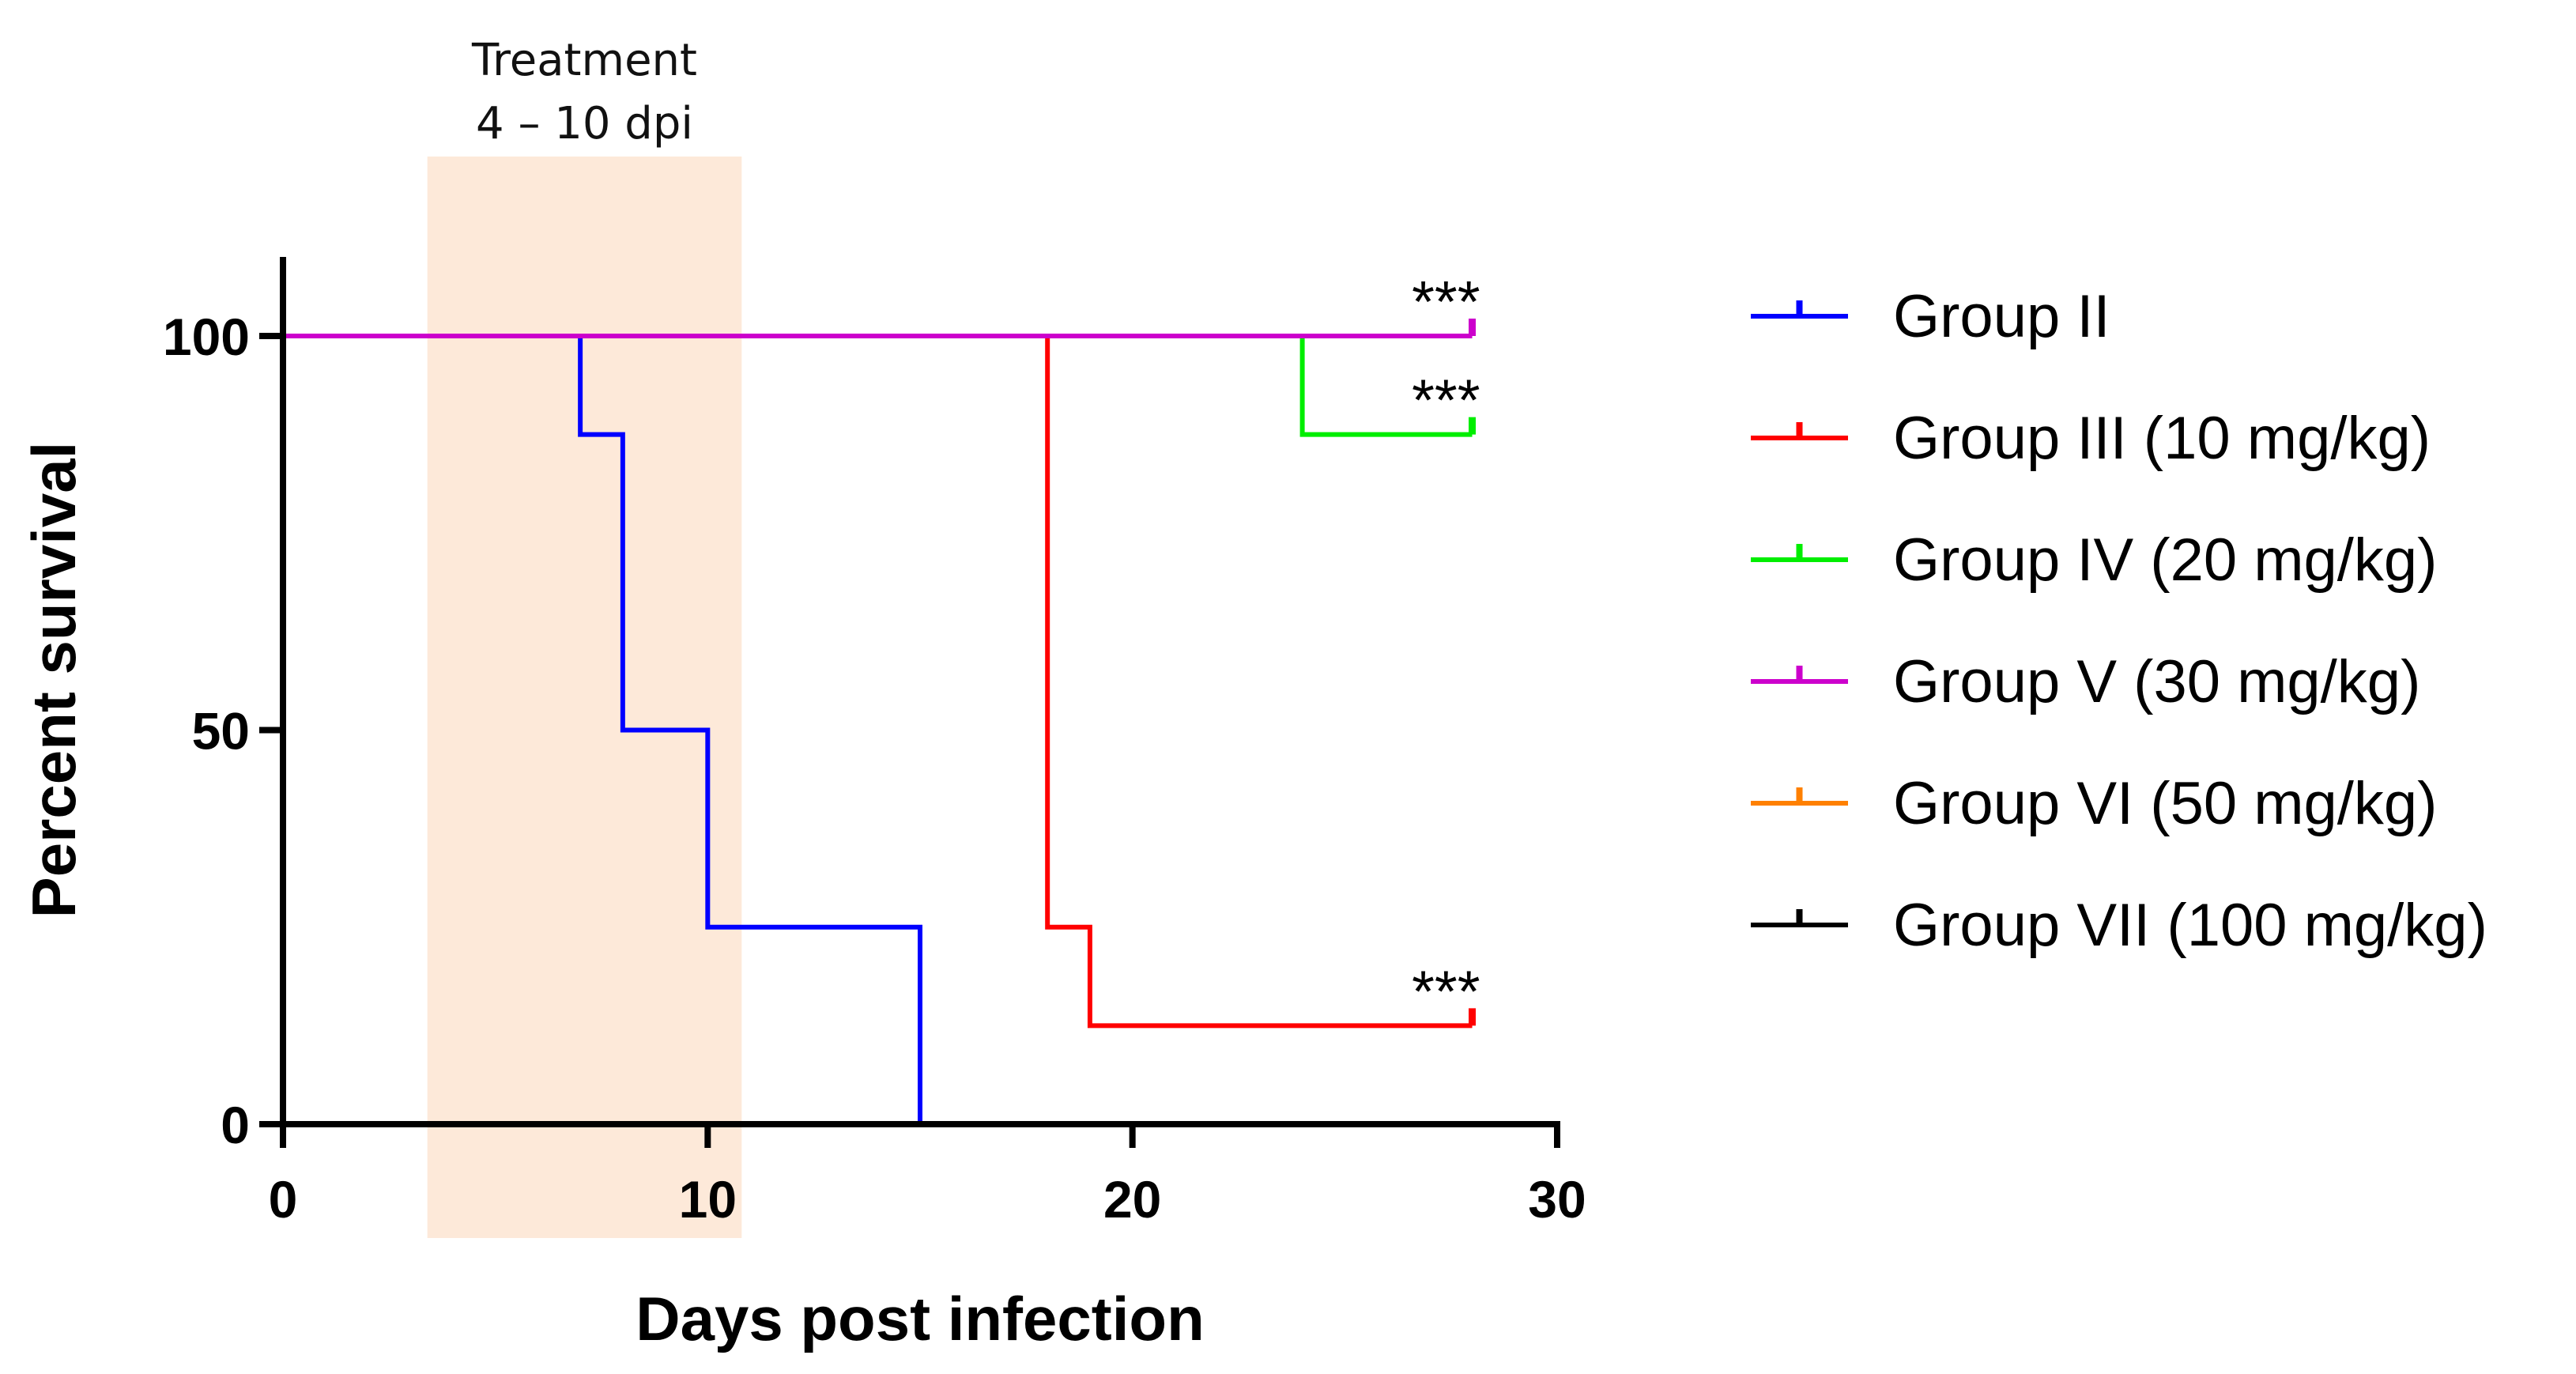  What do you see at coordinates (708, 1199) in the screenshot?
I see `x-tick-label-1: 10` at bounding box center [708, 1199].